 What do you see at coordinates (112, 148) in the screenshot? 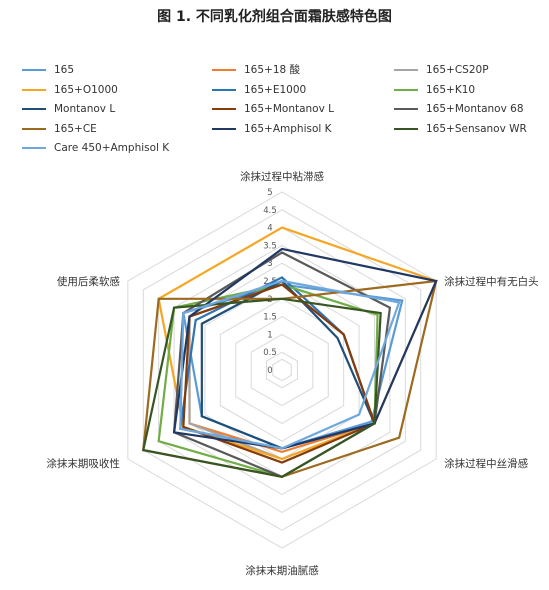
I see `legend-label: Care 450+Amphisol K` at bounding box center [112, 148].